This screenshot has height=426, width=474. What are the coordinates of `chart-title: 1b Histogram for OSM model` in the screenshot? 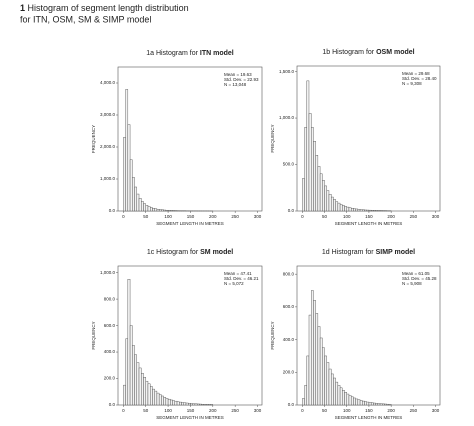 It's located at (368, 52).